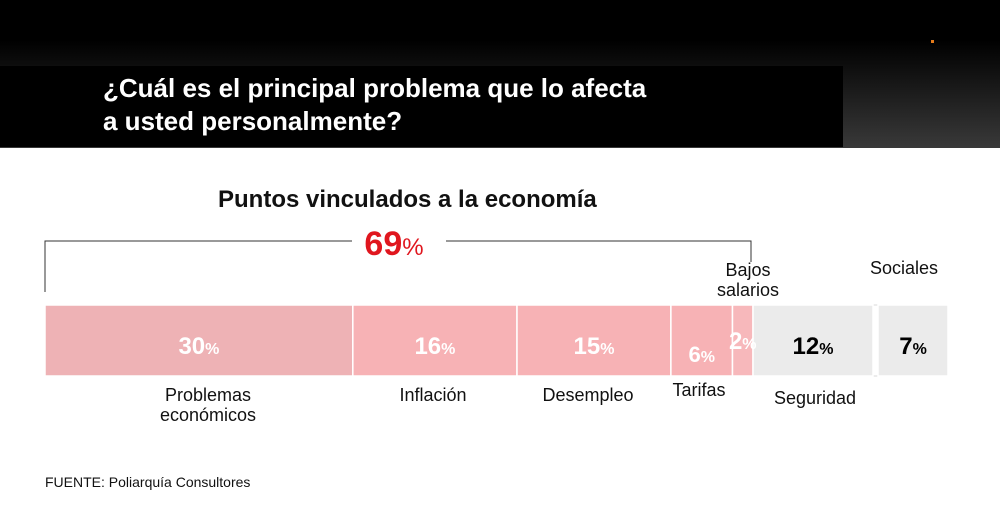  Describe the element at coordinates (434, 346) in the screenshot. I see `value-label-2: 16%` at that location.